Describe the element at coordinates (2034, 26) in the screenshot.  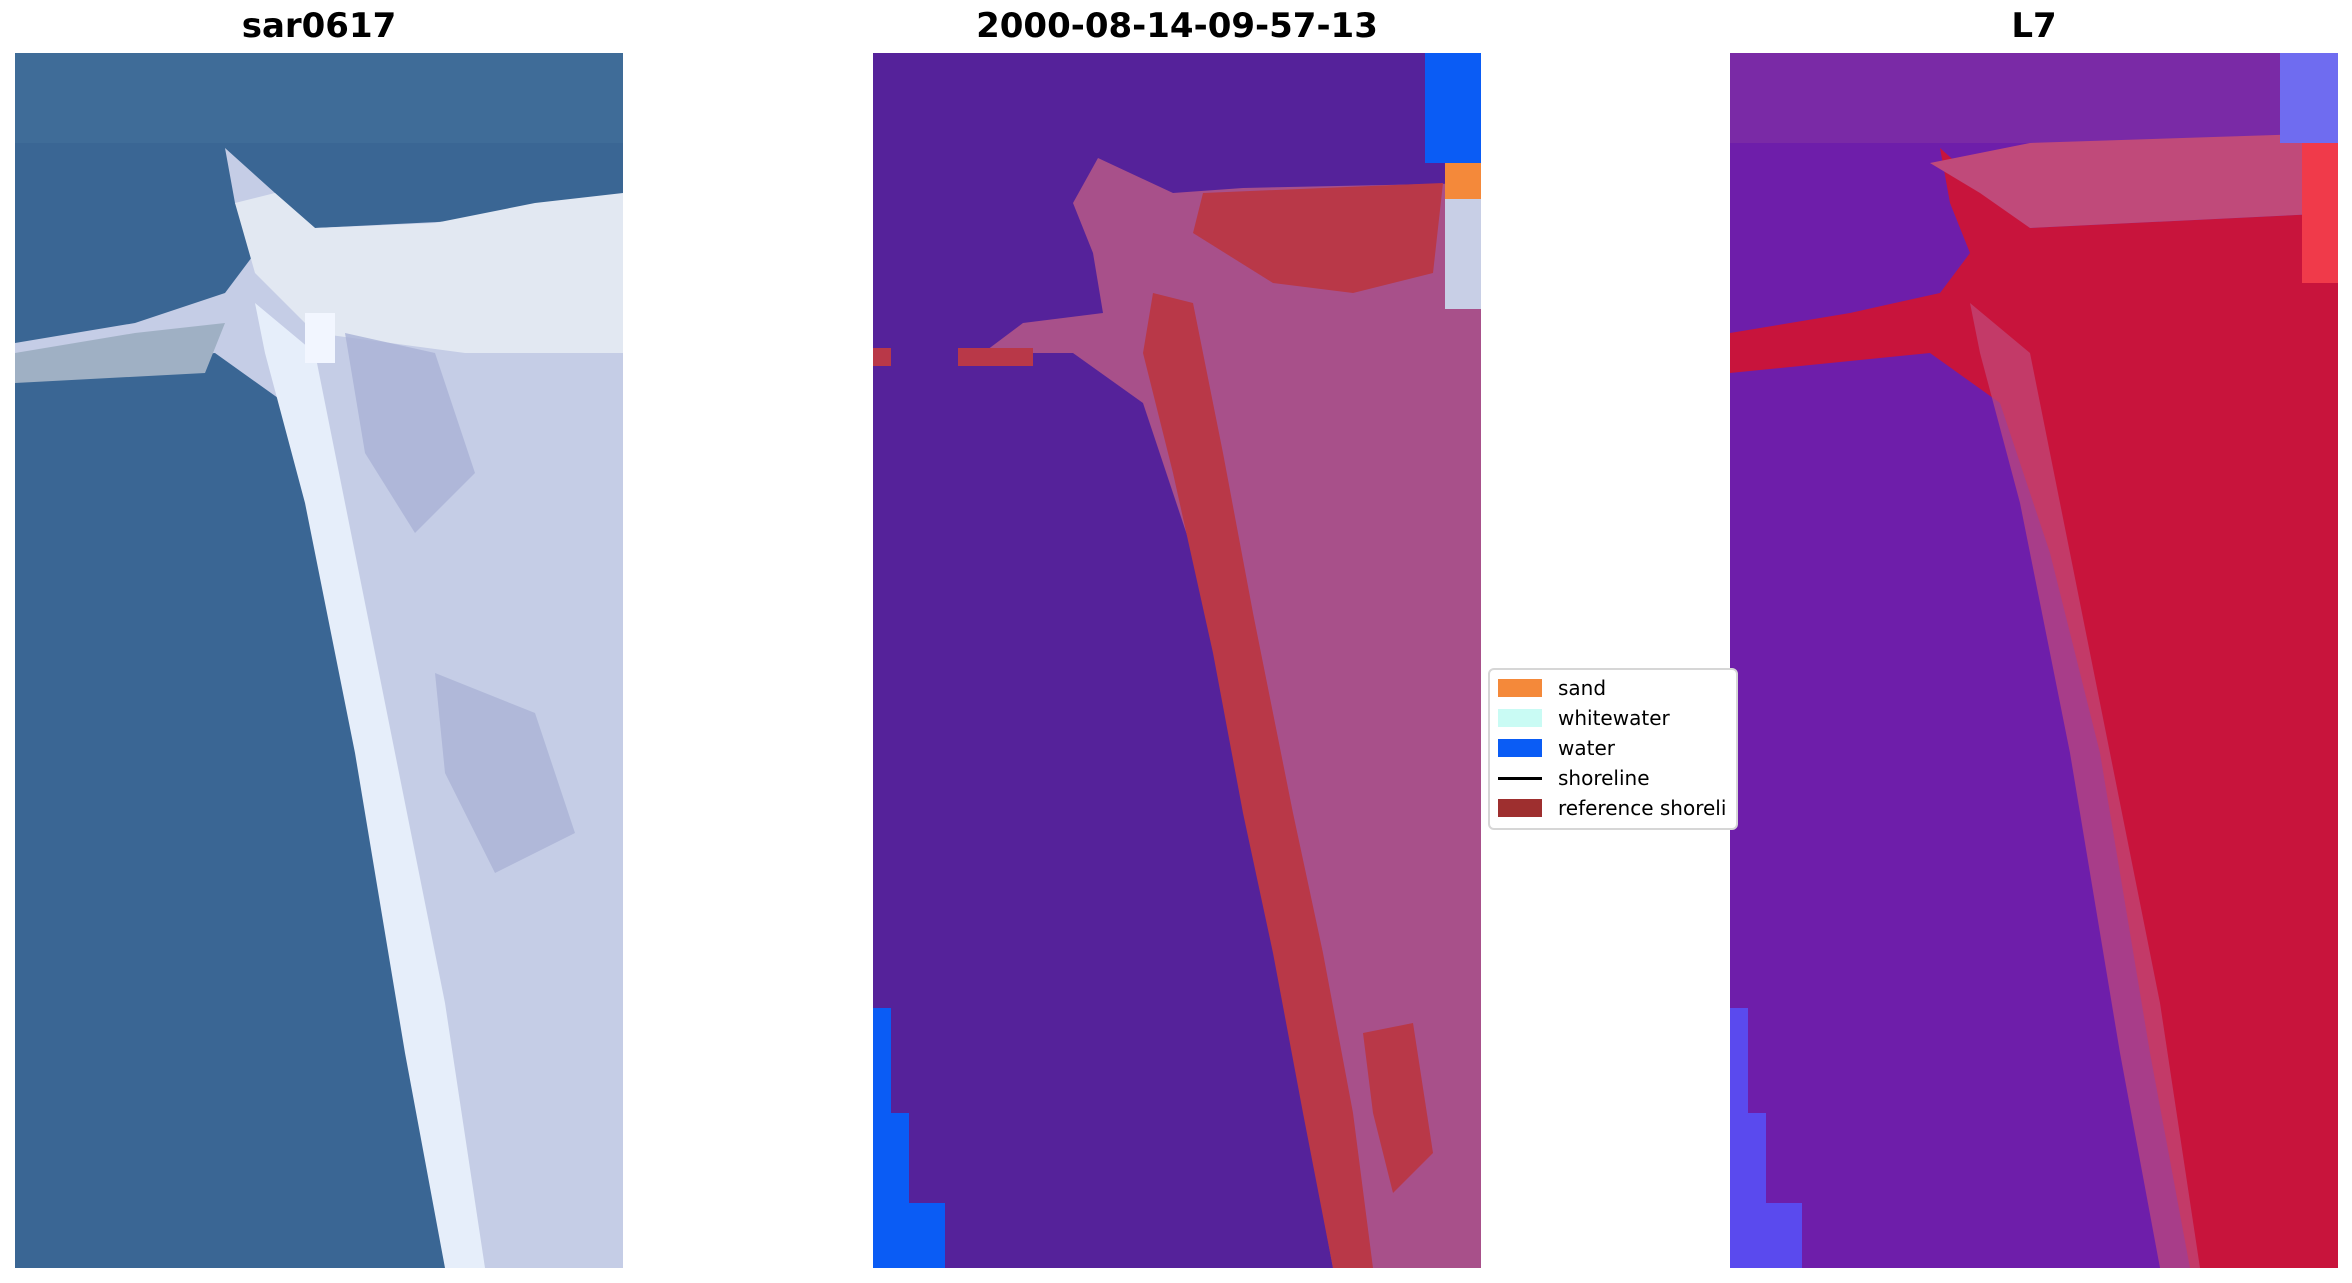
I see `panel-title-index: L7` at that location.